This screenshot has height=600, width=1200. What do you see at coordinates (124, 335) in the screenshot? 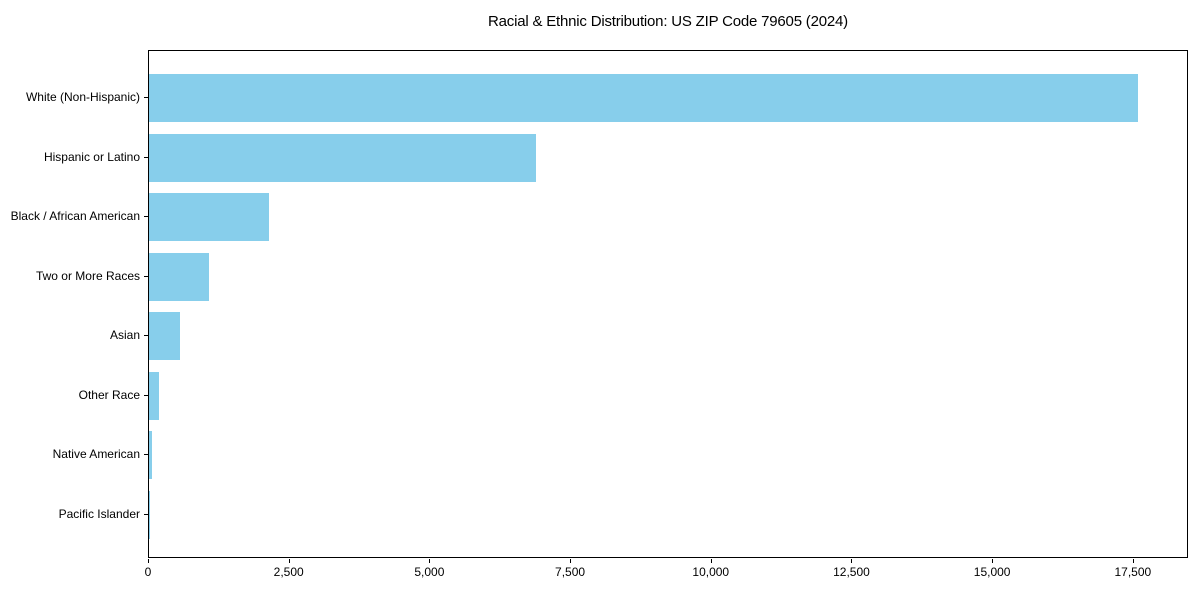
I see `y-tick-label: Asian` at bounding box center [124, 335].